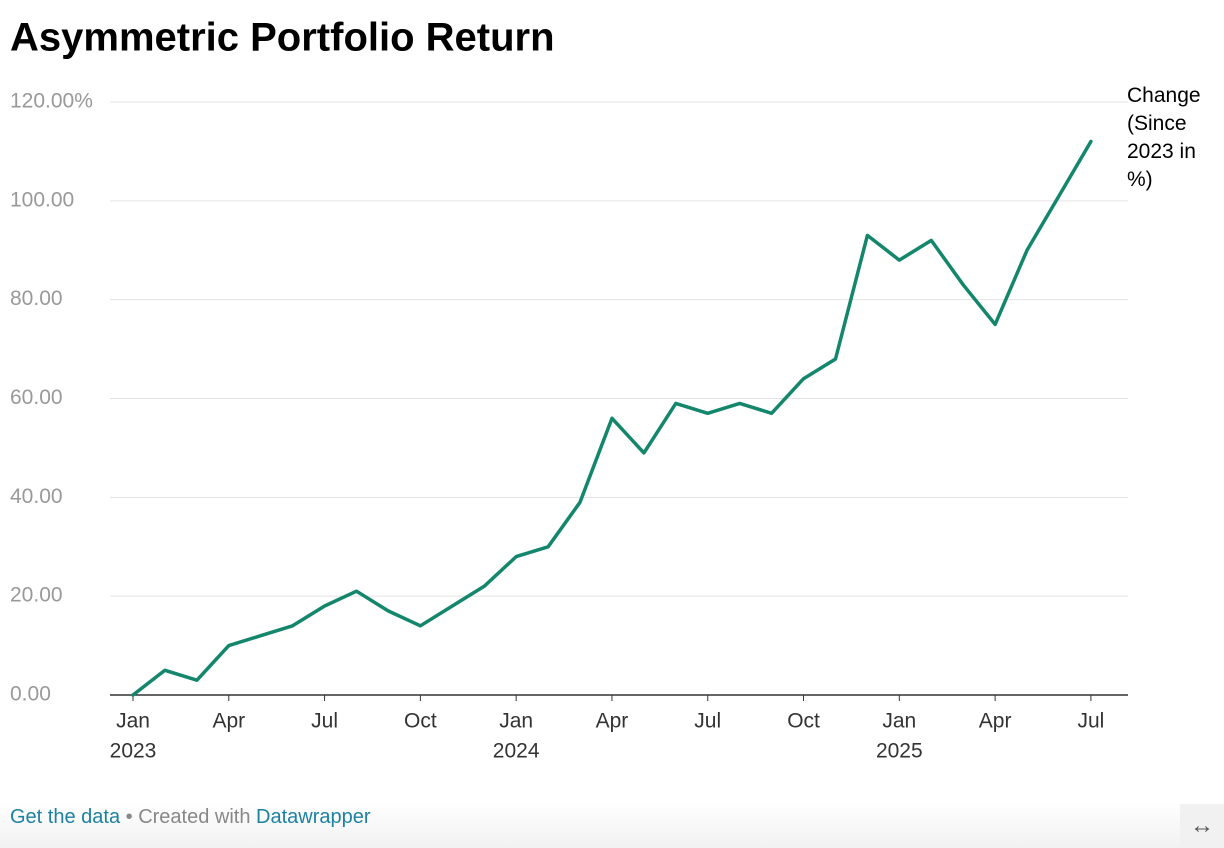 The image size is (1224, 848). Describe the element at coordinates (282, 38) in the screenshot. I see `chart-title: Asymmetric Portfolio Return` at that location.